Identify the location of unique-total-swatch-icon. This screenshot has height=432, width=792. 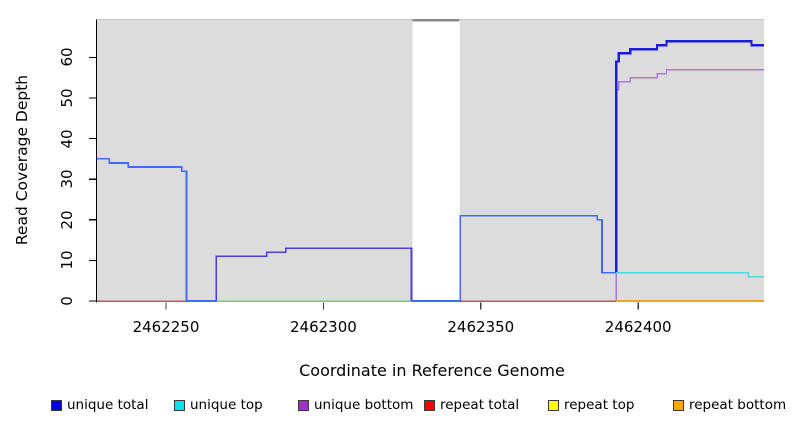
(56, 405).